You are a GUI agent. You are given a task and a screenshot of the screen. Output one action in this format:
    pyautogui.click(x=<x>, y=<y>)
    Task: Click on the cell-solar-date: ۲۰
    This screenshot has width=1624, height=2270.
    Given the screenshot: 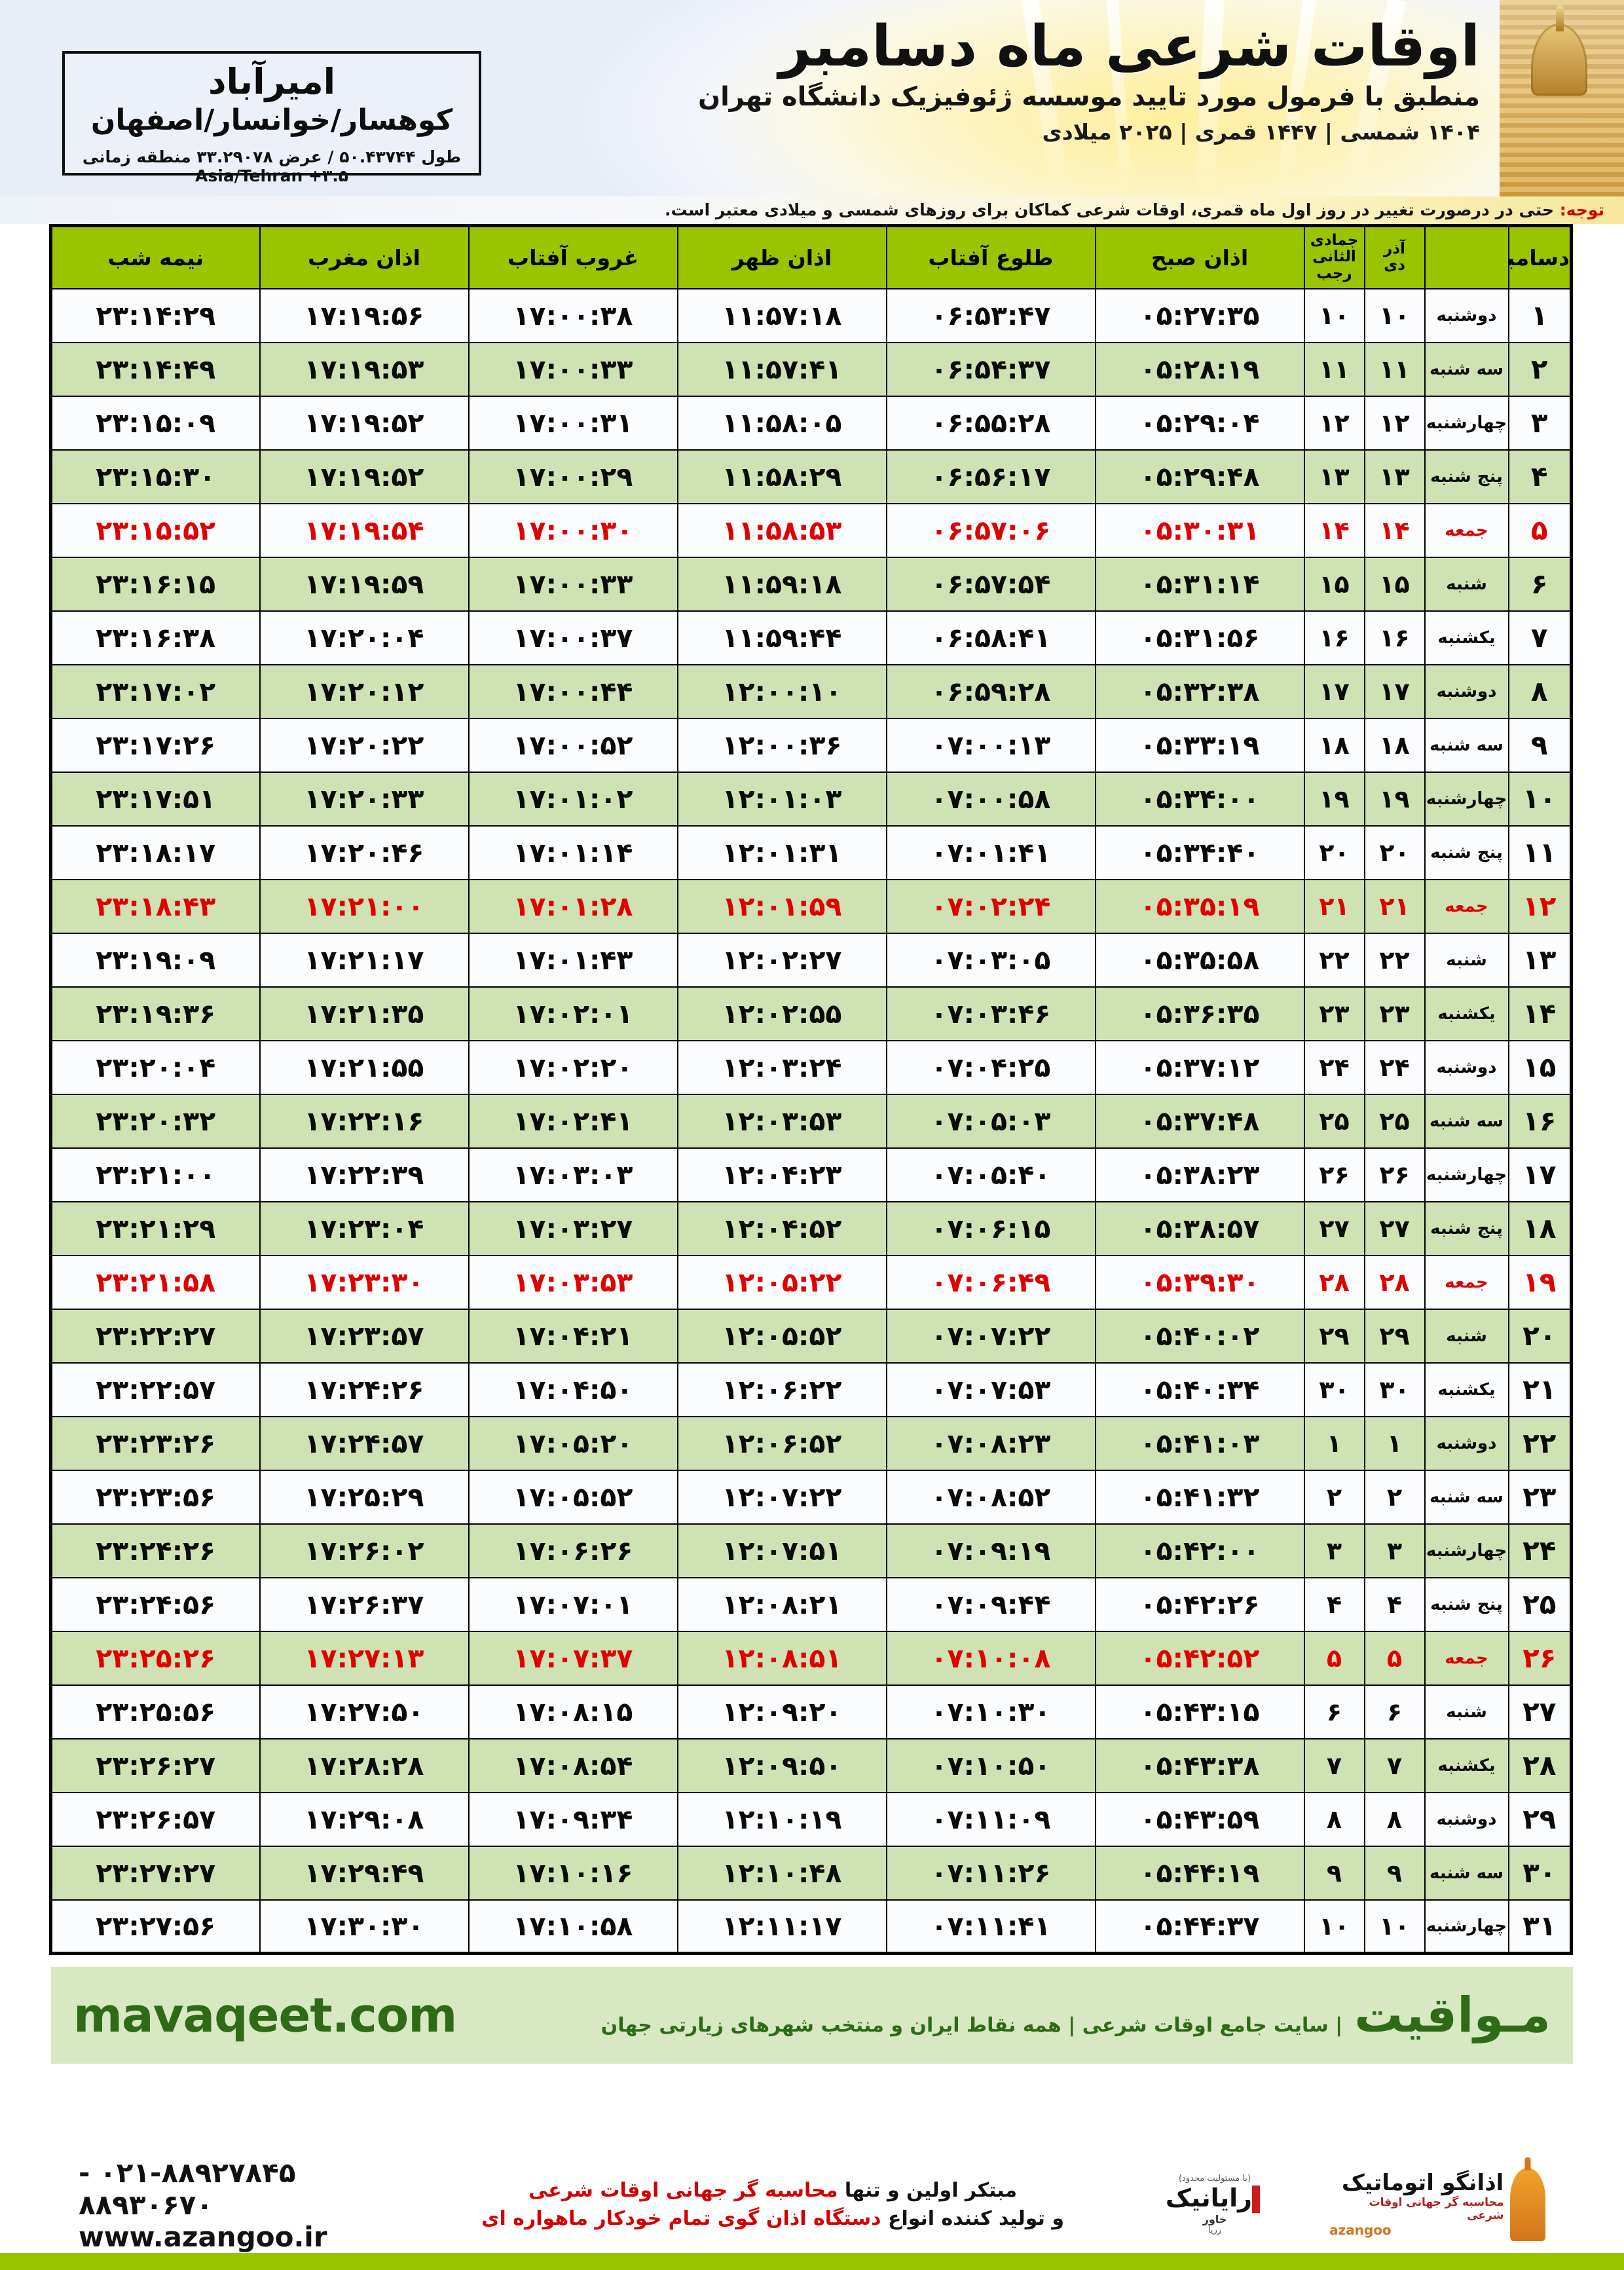 What is the action you would take?
    pyautogui.click(x=1394, y=852)
    